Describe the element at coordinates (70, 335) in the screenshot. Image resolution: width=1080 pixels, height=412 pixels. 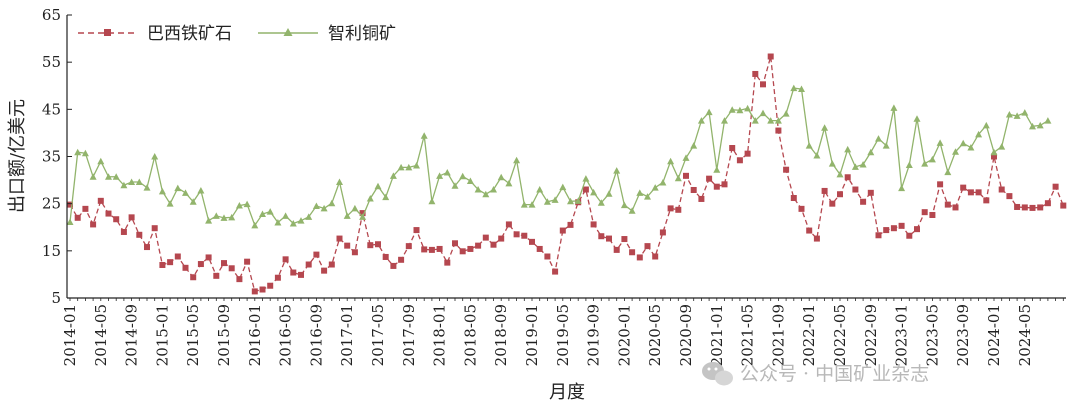
I see `x-tick-label: 2014-01` at that location.